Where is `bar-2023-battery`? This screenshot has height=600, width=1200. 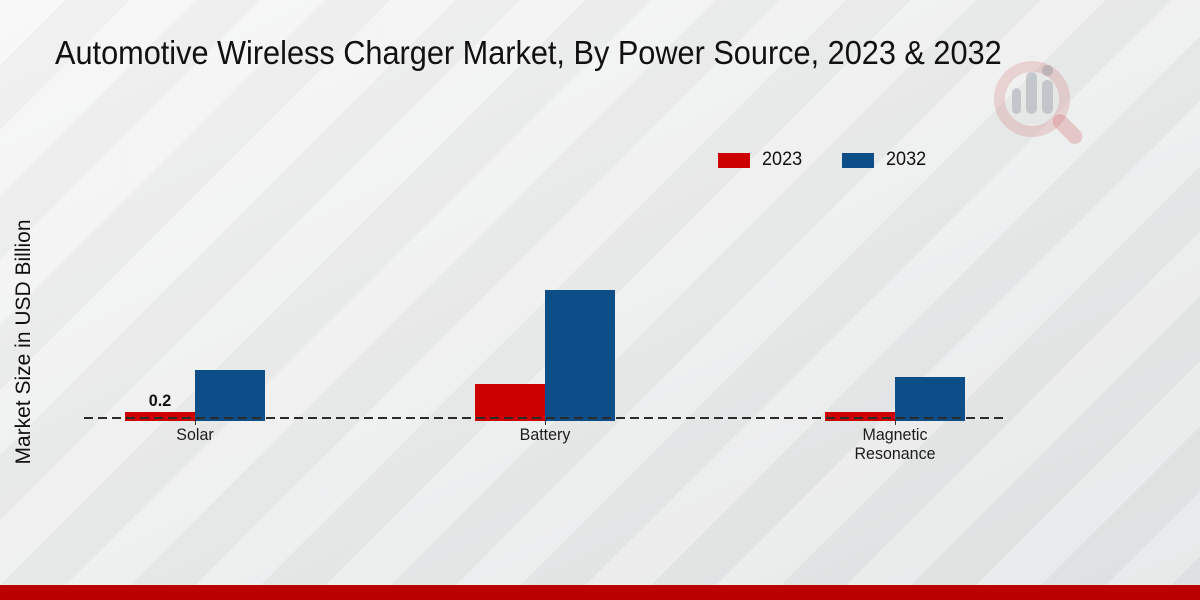
bar-2023-battery is located at coordinates (510, 402).